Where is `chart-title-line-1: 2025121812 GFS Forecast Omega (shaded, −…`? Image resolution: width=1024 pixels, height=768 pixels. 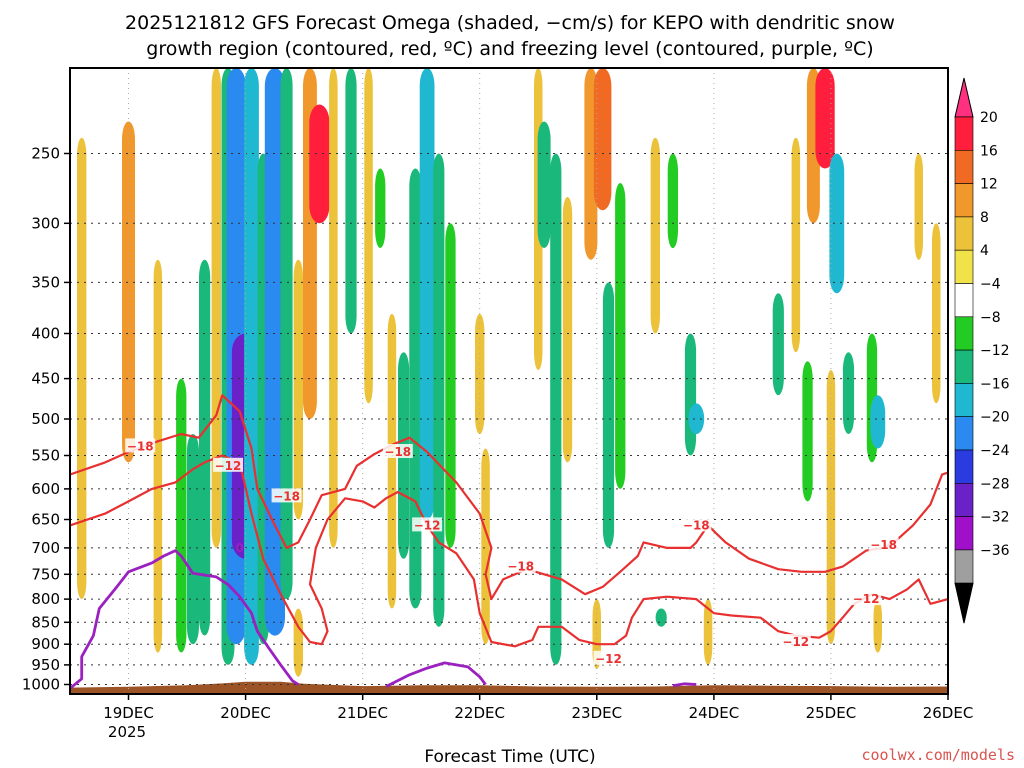
chart-title-line-1: 2025121812 GFS Forecast Omega (shaded, −… is located at coordinates (510, 23).